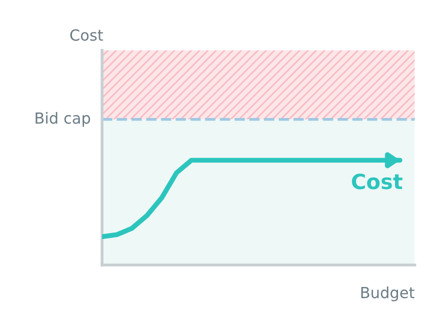  Describe the element at coordinates (387, 294) in the screenshot. I see `x-axis-title: Budget` at that location.